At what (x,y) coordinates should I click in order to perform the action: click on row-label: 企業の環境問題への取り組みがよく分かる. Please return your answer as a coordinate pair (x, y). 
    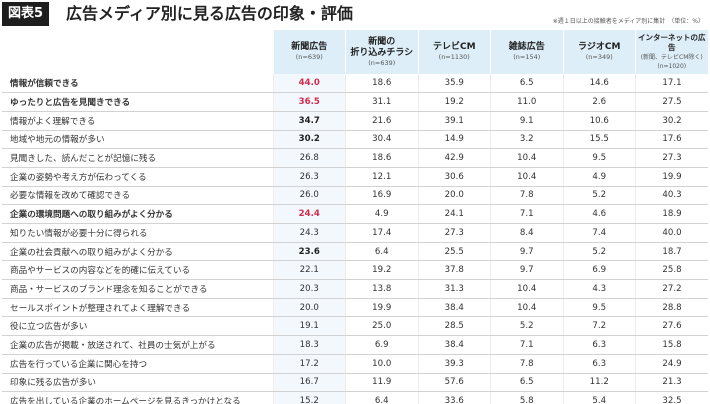
    Looking at the image, I should click on (138, 214).